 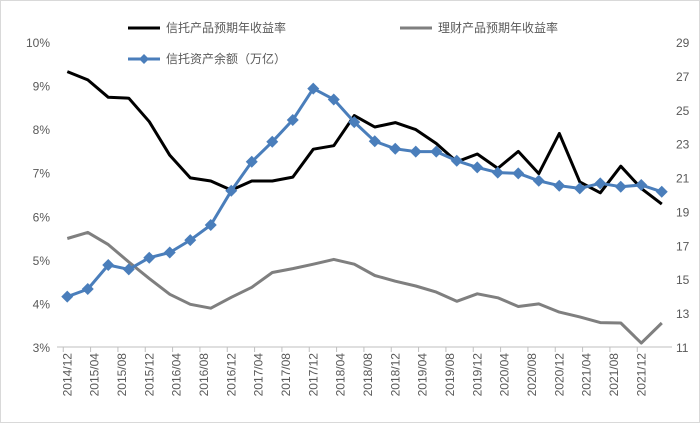 I want to click on x-tick-label: 2021/04, so click(x=587, y=375).